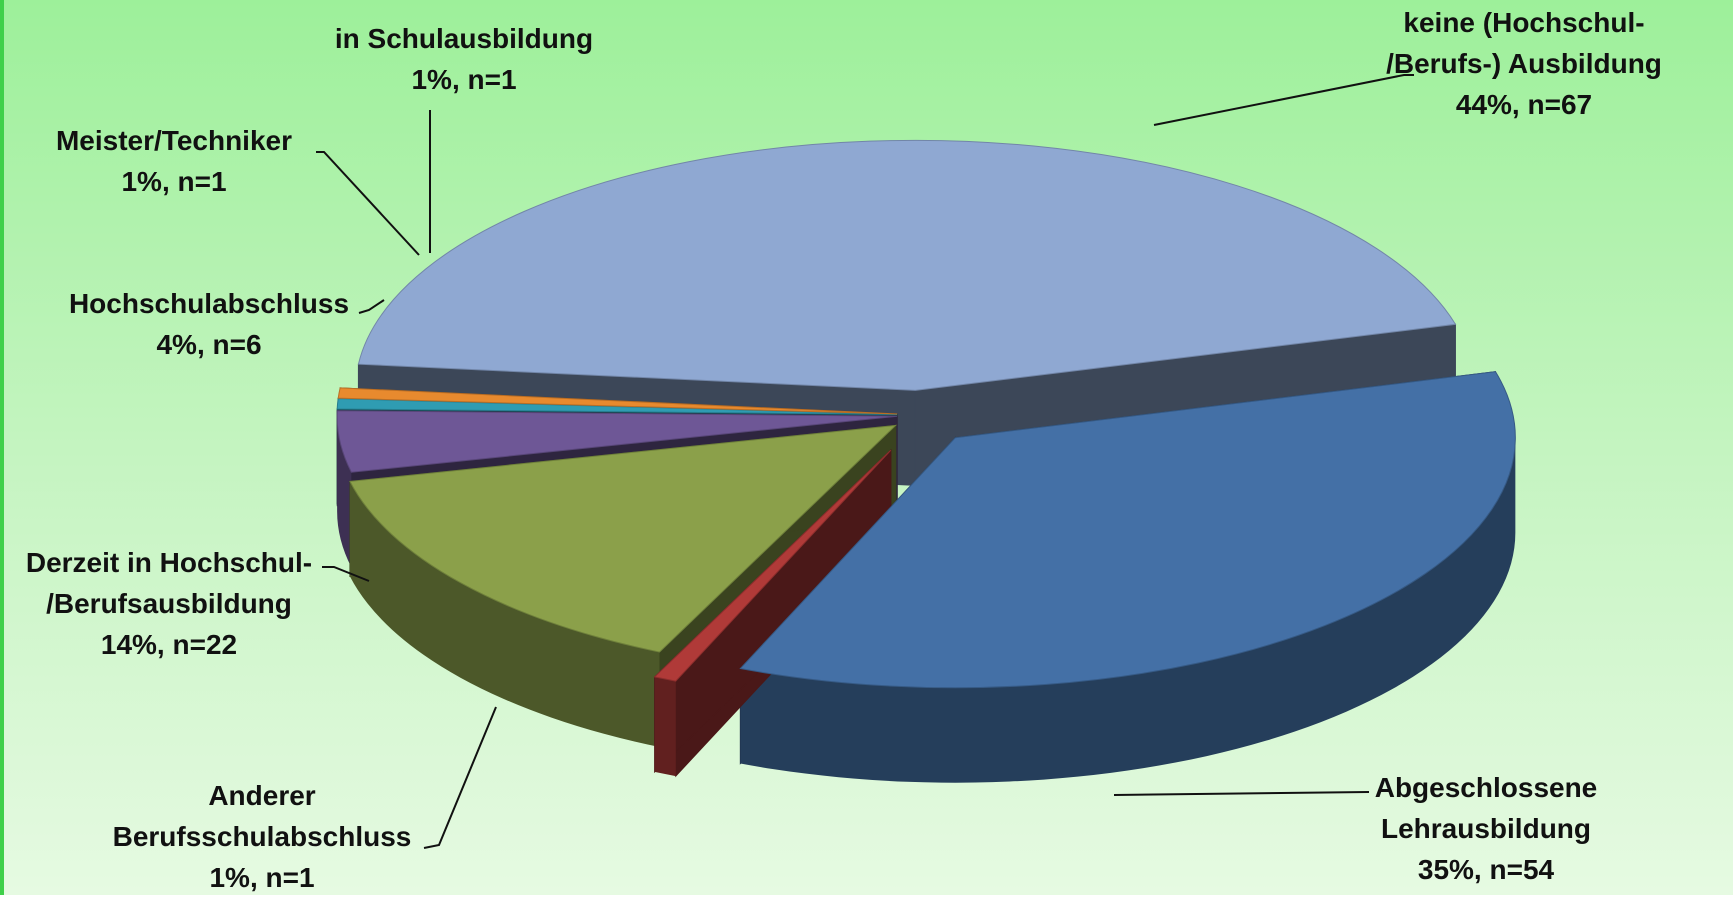 The height and width of the screenshot is (898, 1733). What do you see at coordinates (1486, 787) in the screenshot?
I see `label-line: Abgeschlossene` at bounding box center [1486, 787].